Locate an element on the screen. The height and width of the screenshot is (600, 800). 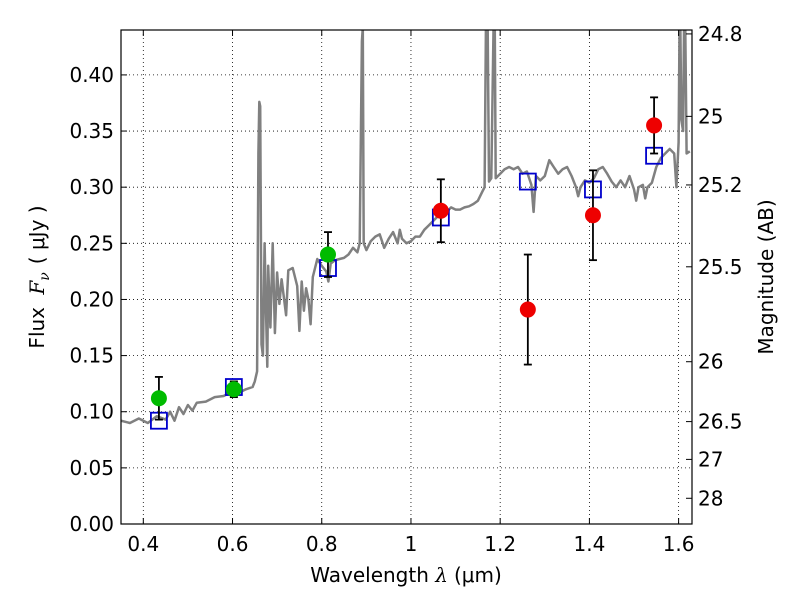
y-tick-label: 0.10 is located at coordinates (91, 412).